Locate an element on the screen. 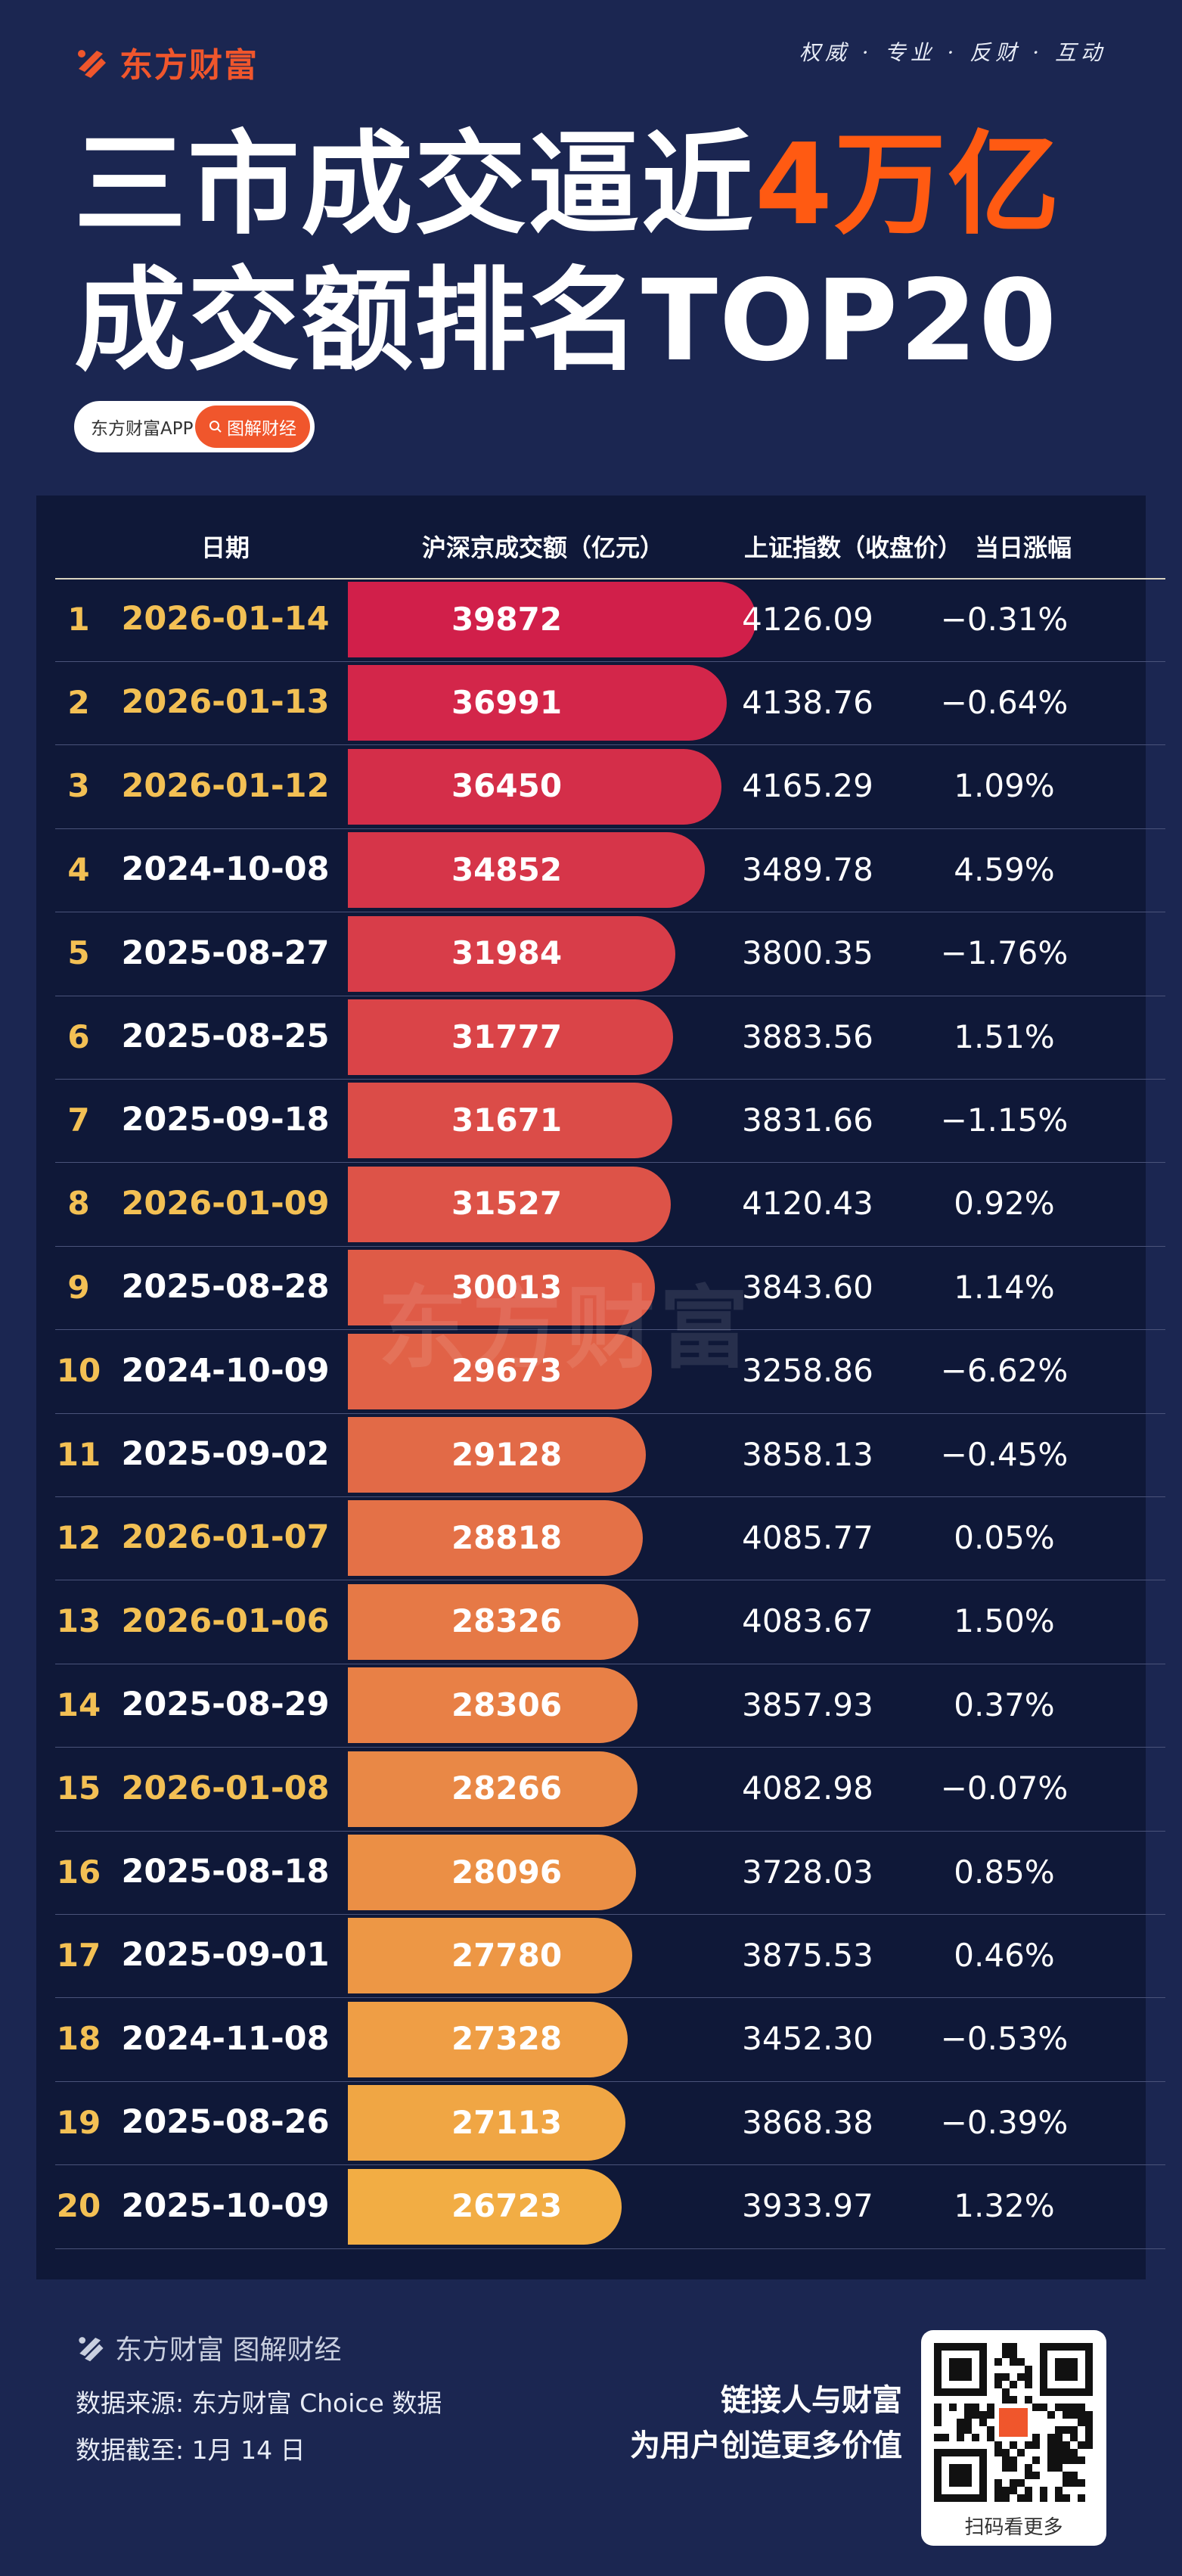 This screenshot has width=1182, height=2576. rank-number: 16 is located at coordinates (78, 1872).